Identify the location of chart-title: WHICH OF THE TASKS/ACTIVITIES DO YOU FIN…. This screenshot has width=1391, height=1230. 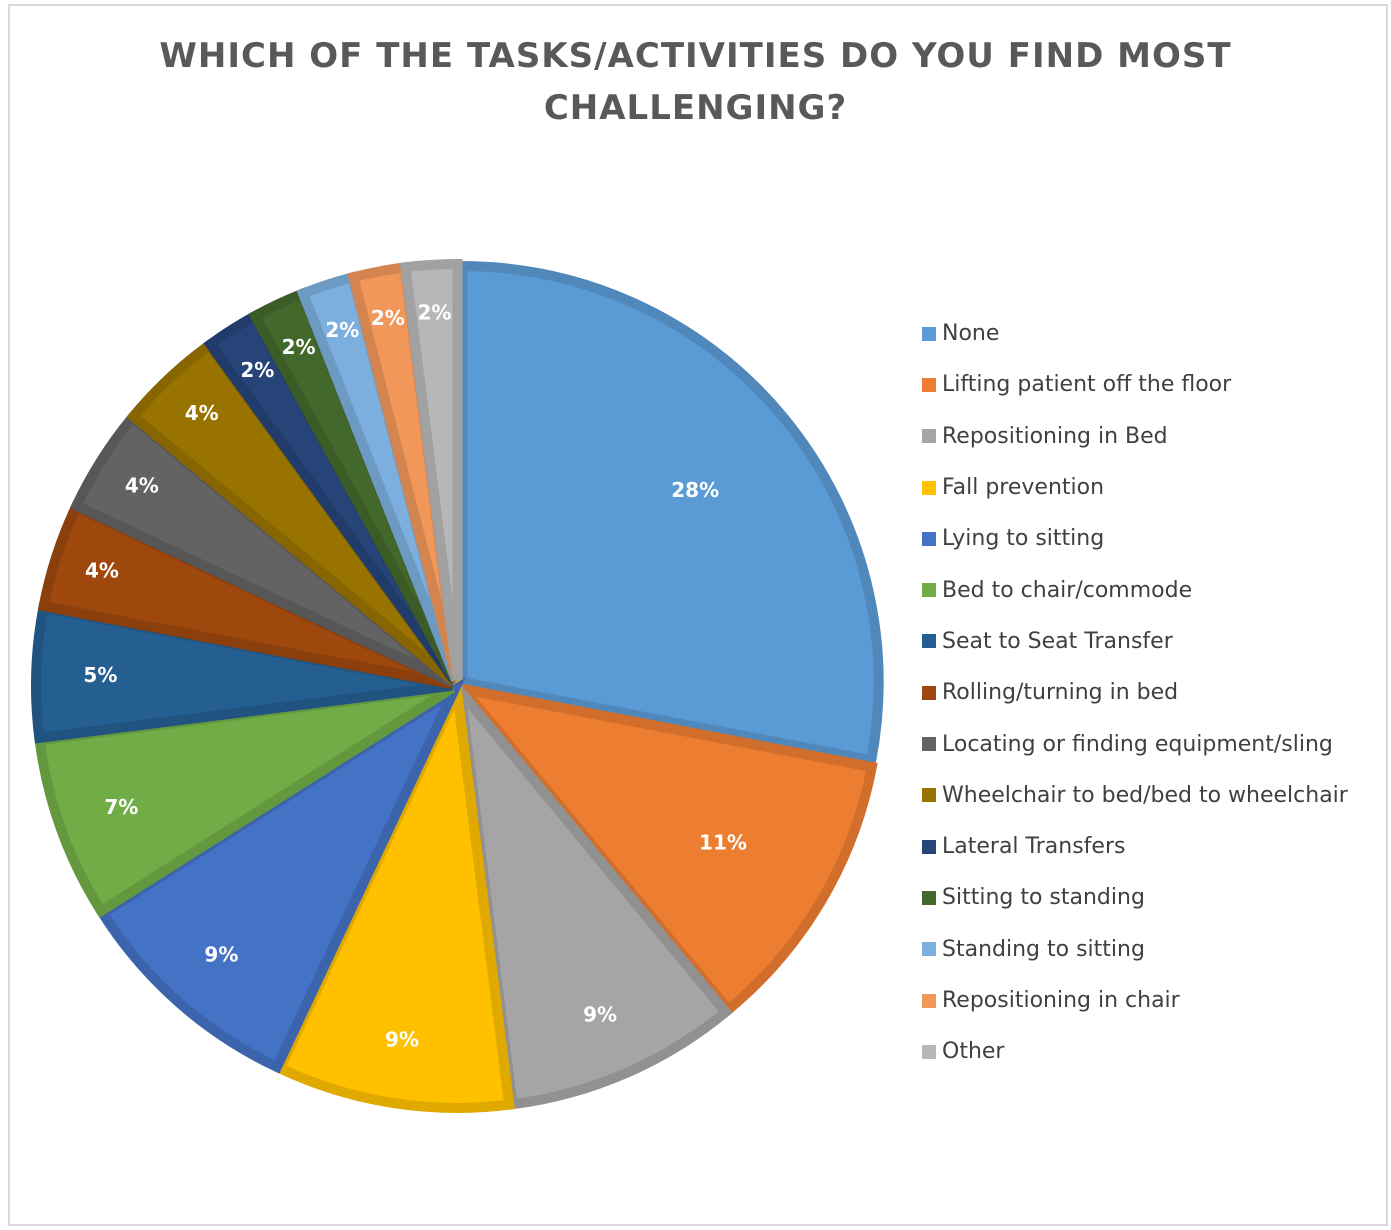
(695, 82).